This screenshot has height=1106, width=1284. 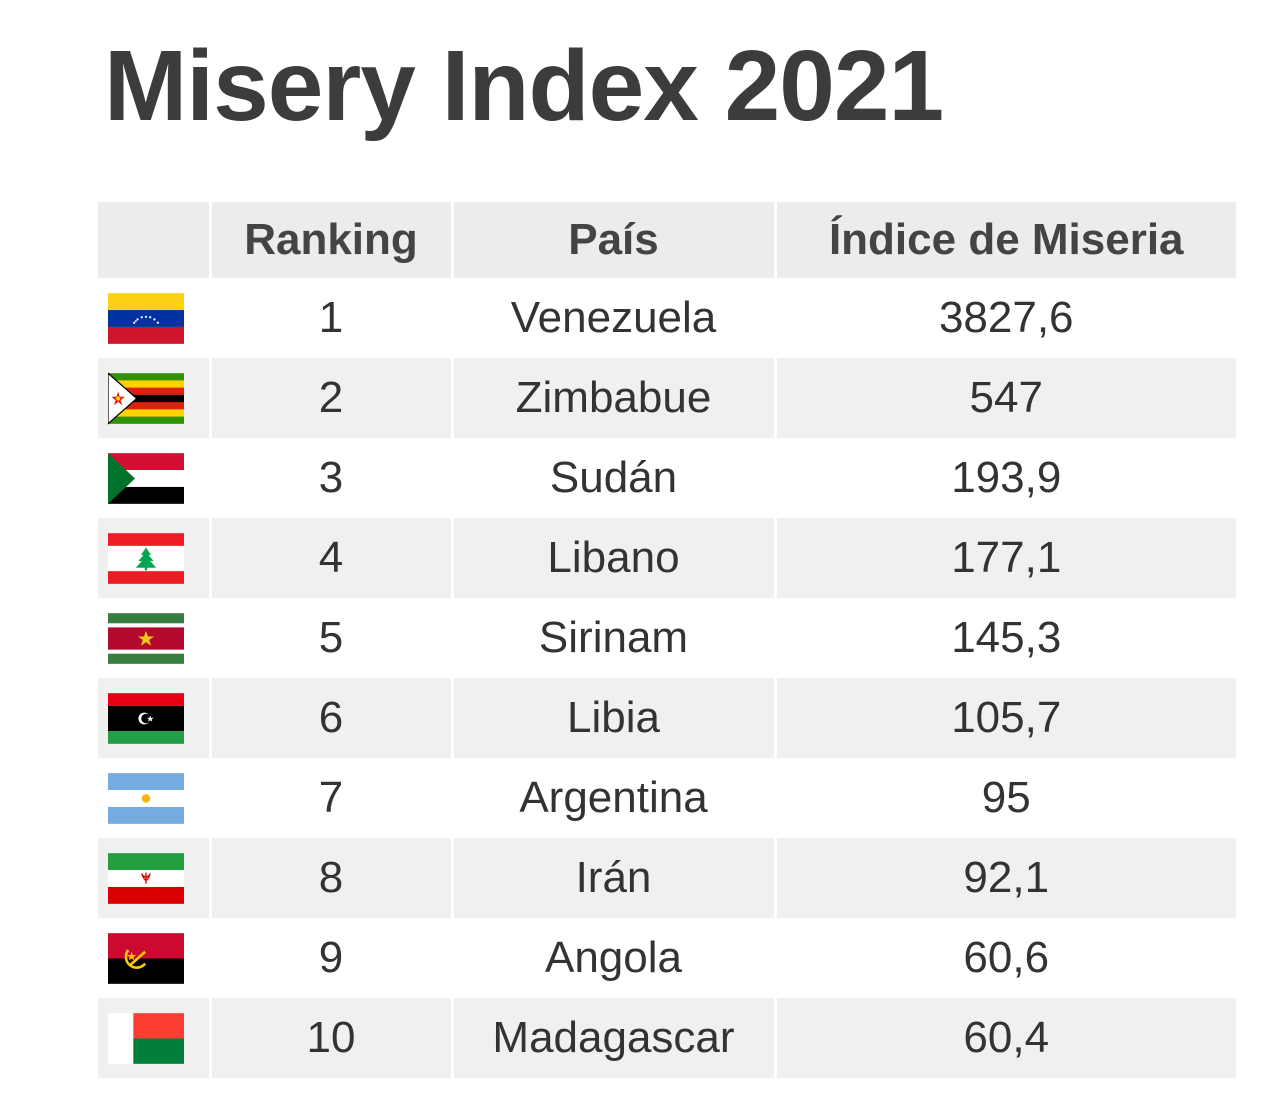 I want to click on index-value: 60,6, so click(x=1006, y=957).